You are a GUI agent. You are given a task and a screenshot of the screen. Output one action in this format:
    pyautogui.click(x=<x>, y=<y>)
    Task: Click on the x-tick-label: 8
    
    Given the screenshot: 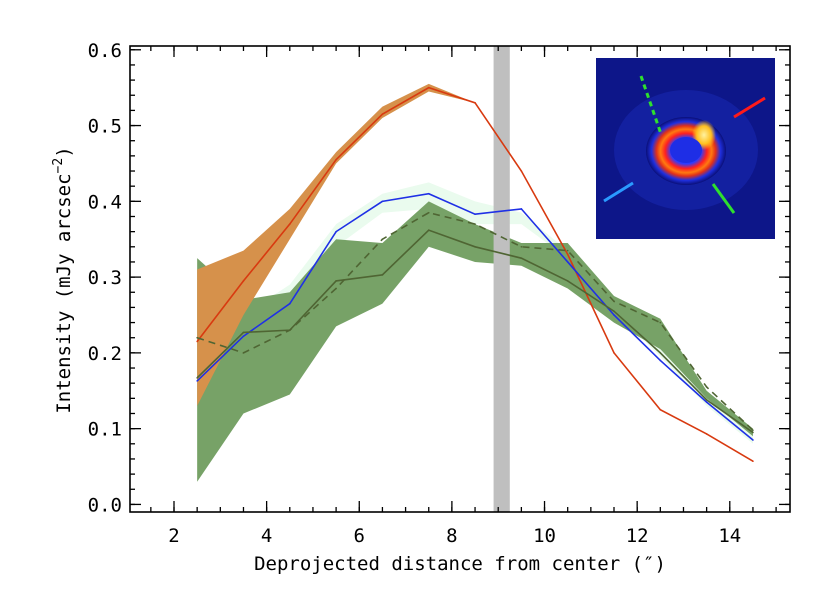 What is the action you would take?
    pyautogui.click(x=451, y=536)
    